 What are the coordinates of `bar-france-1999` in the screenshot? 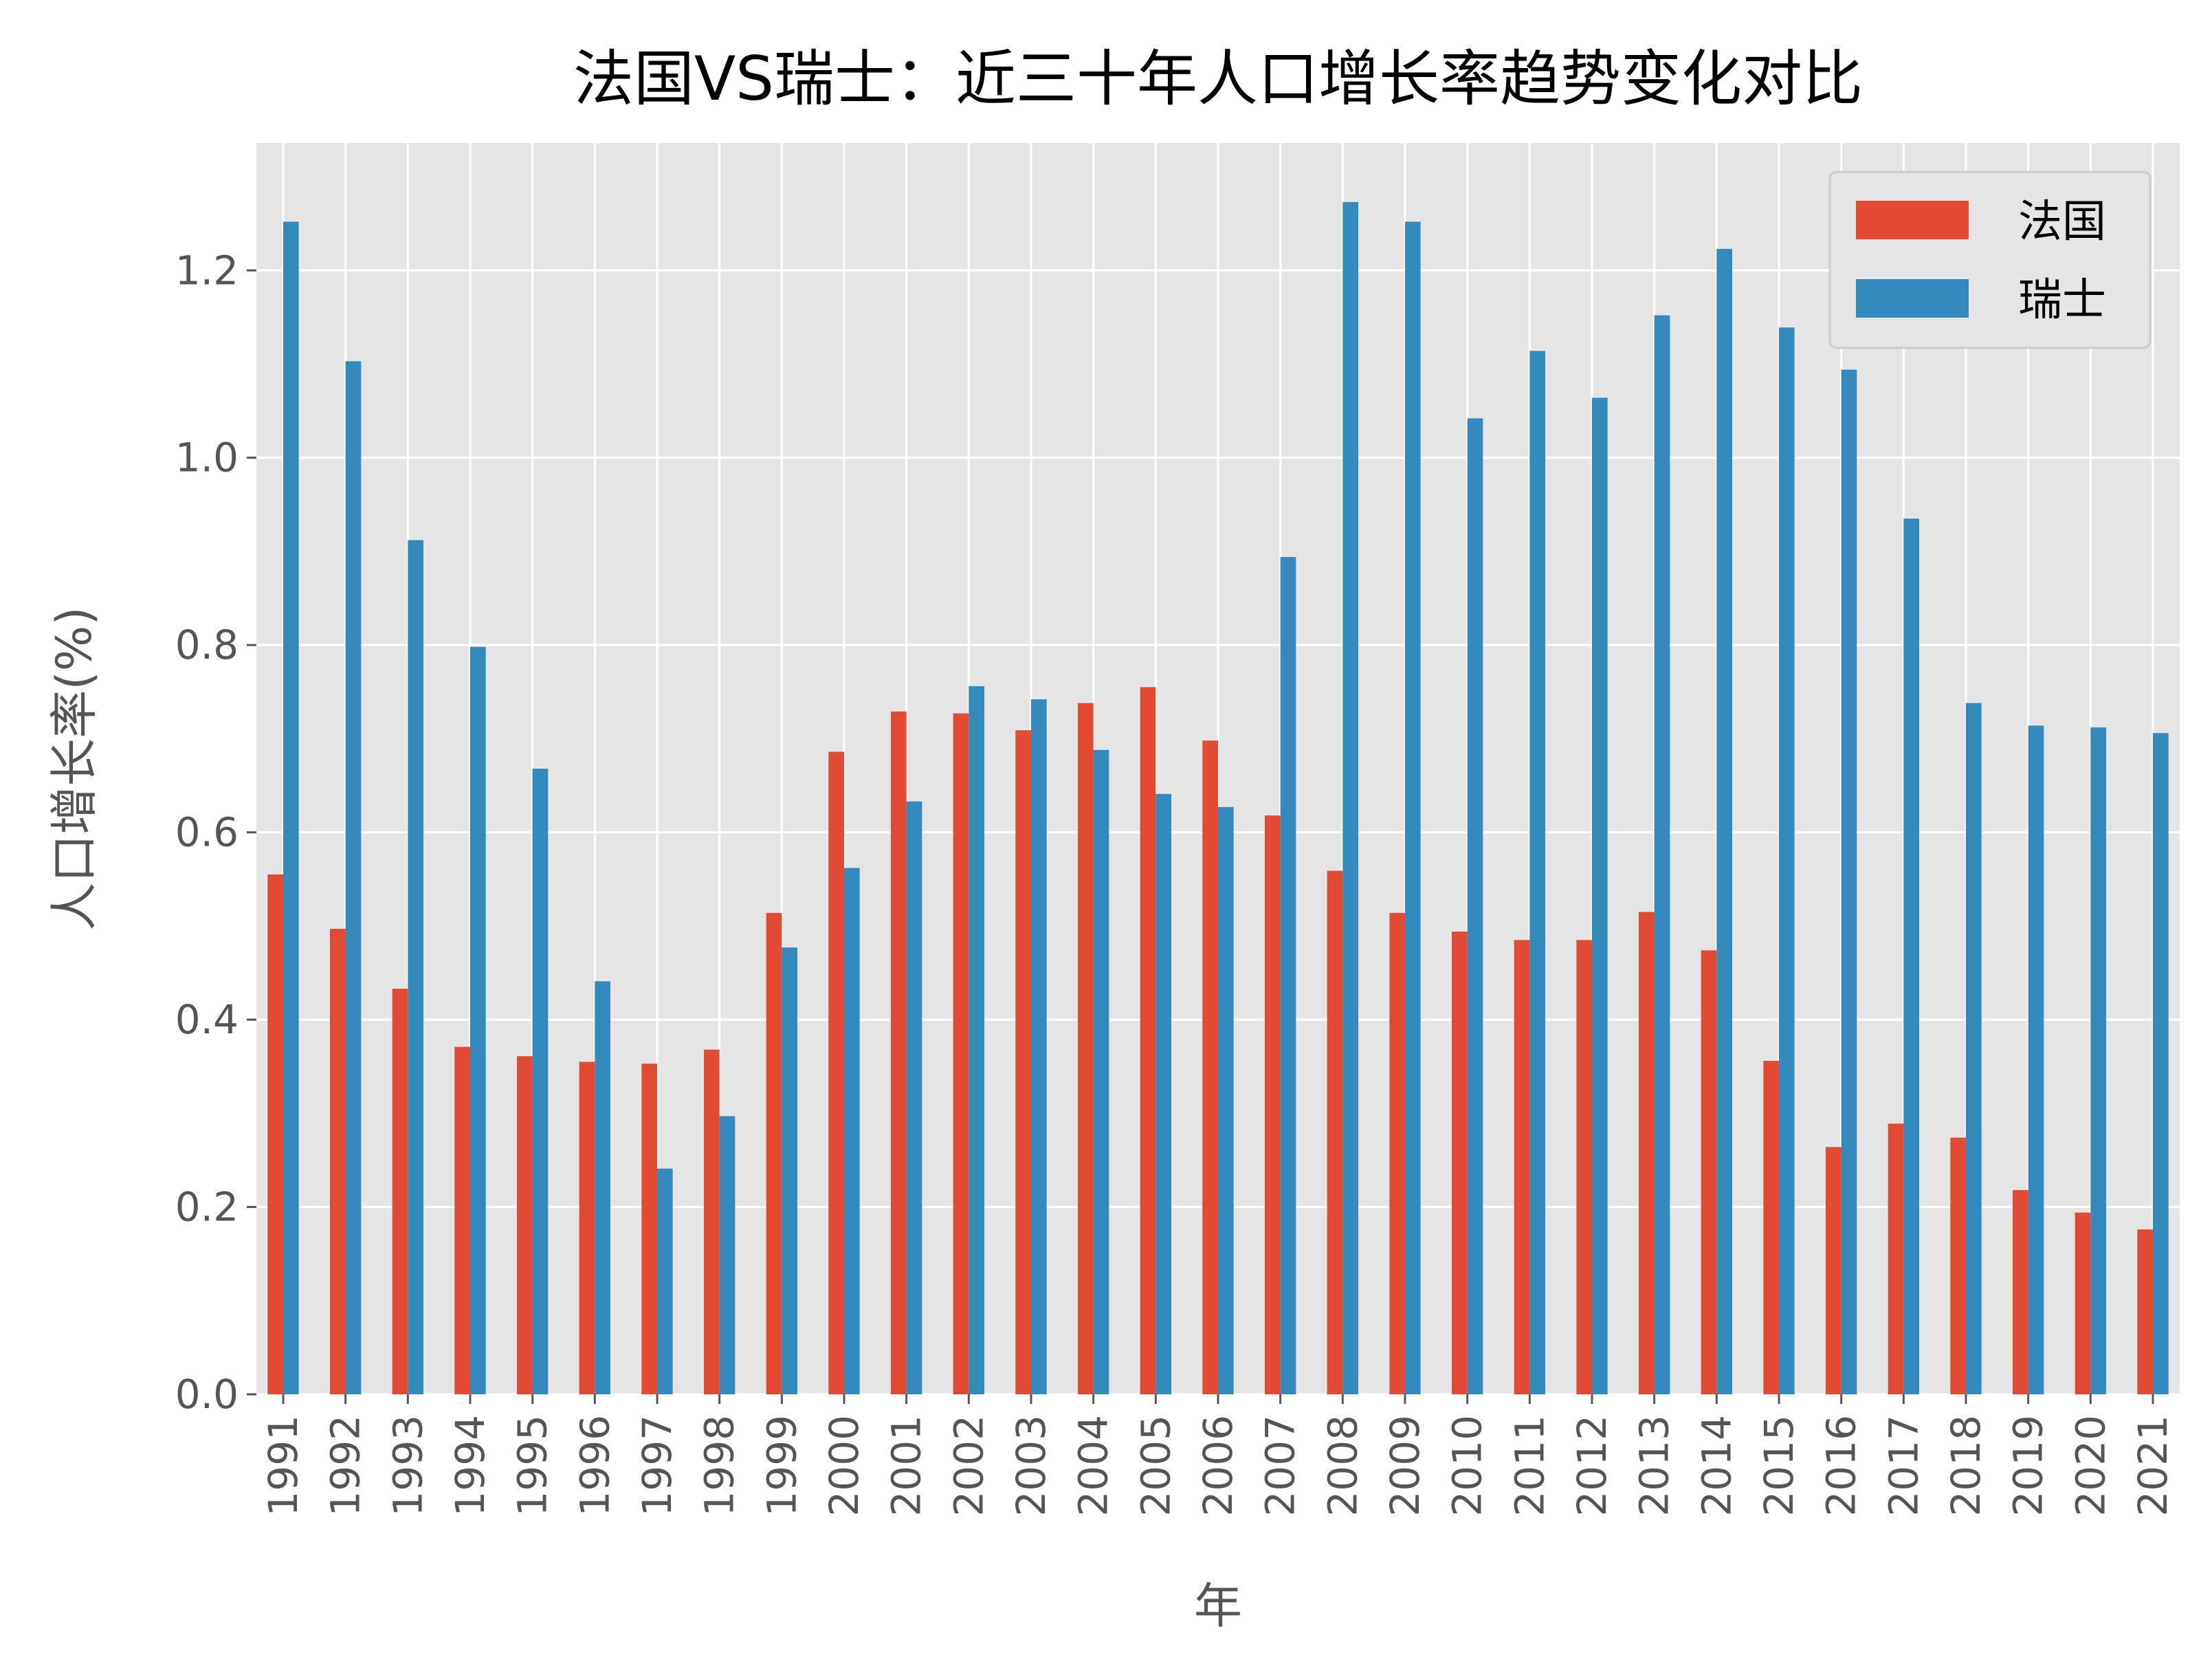 It's located at (774, 1153).